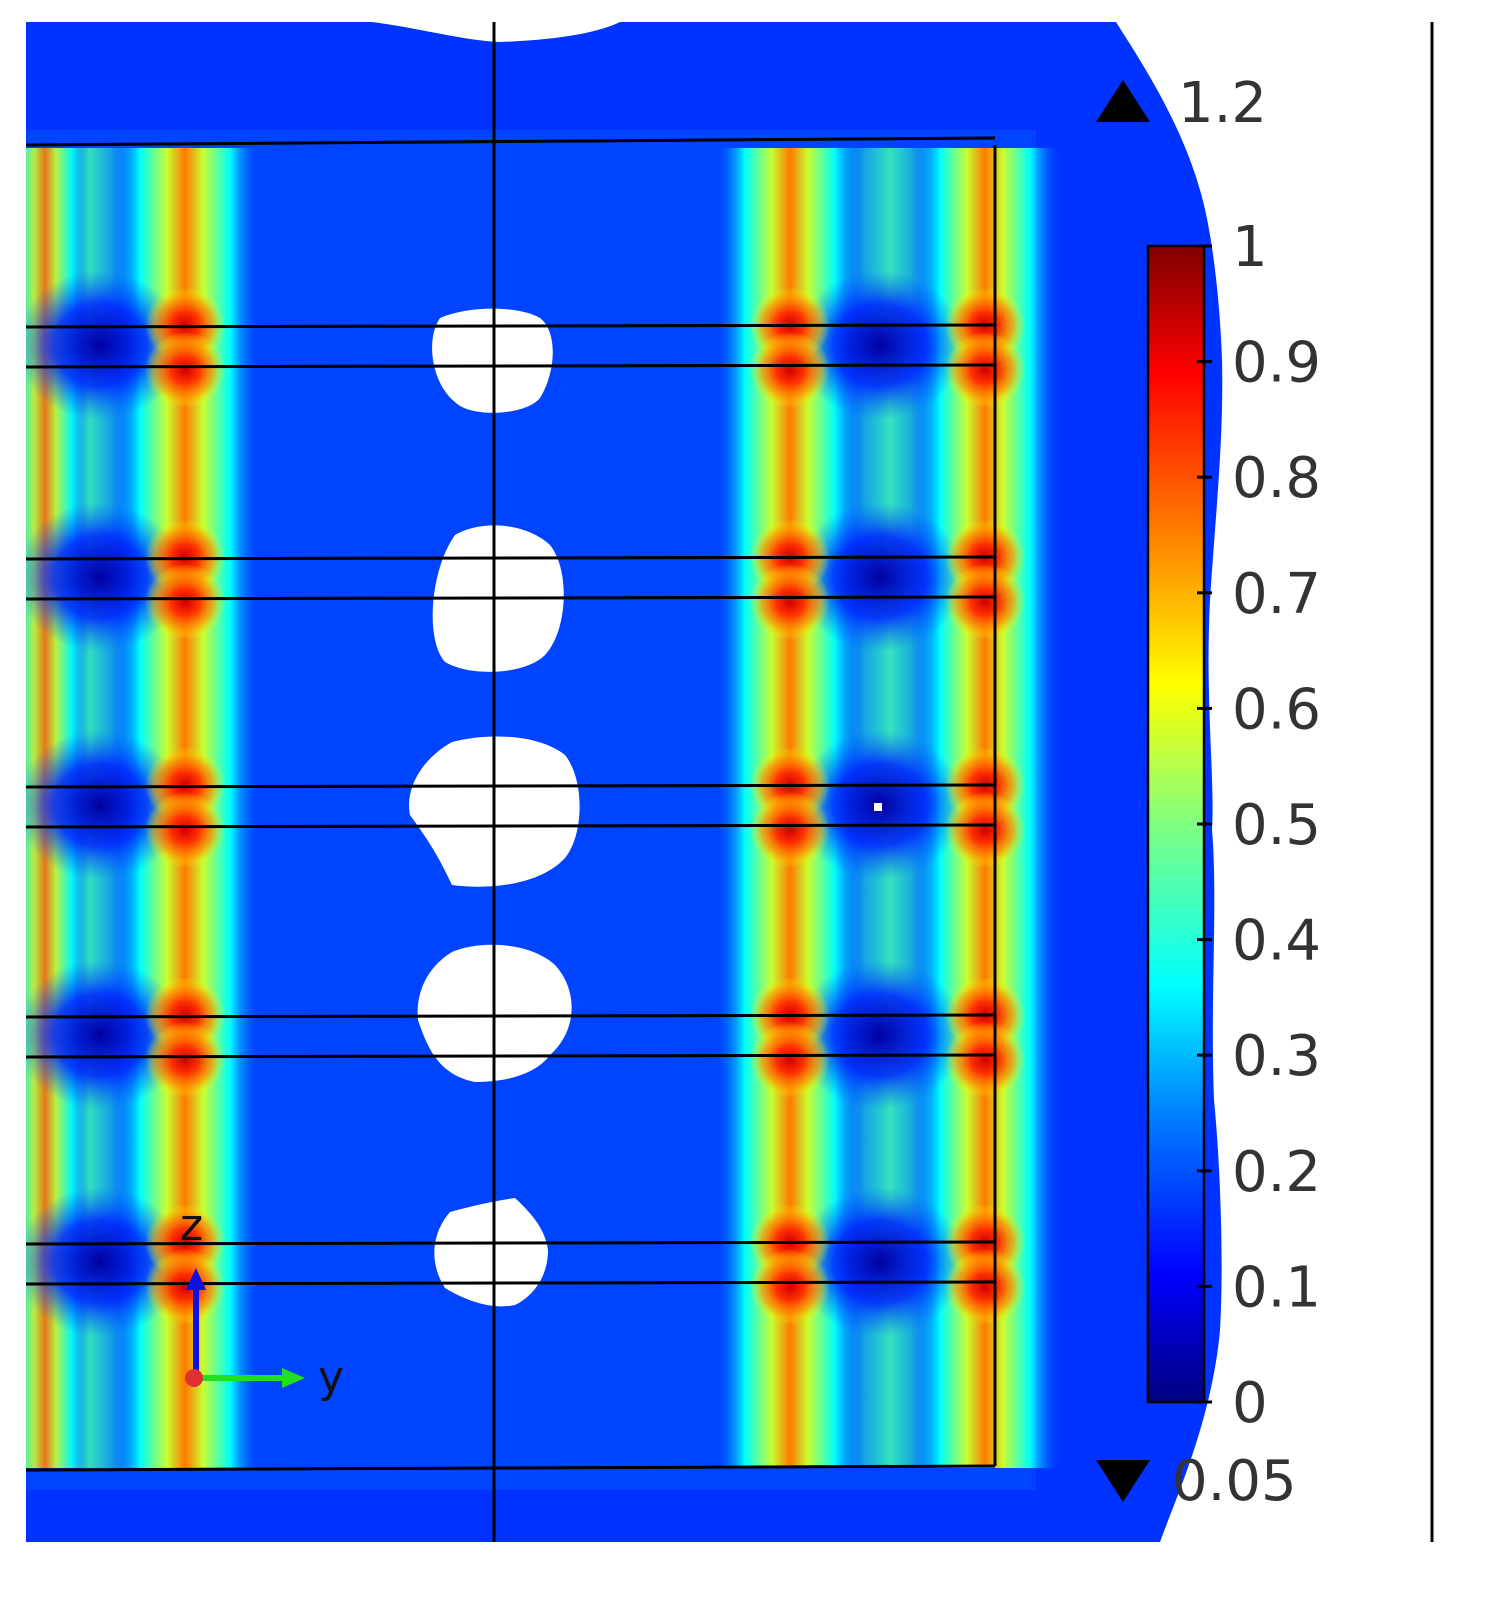  I want to click on range-max-triangle-icon, so click(1123, 101).